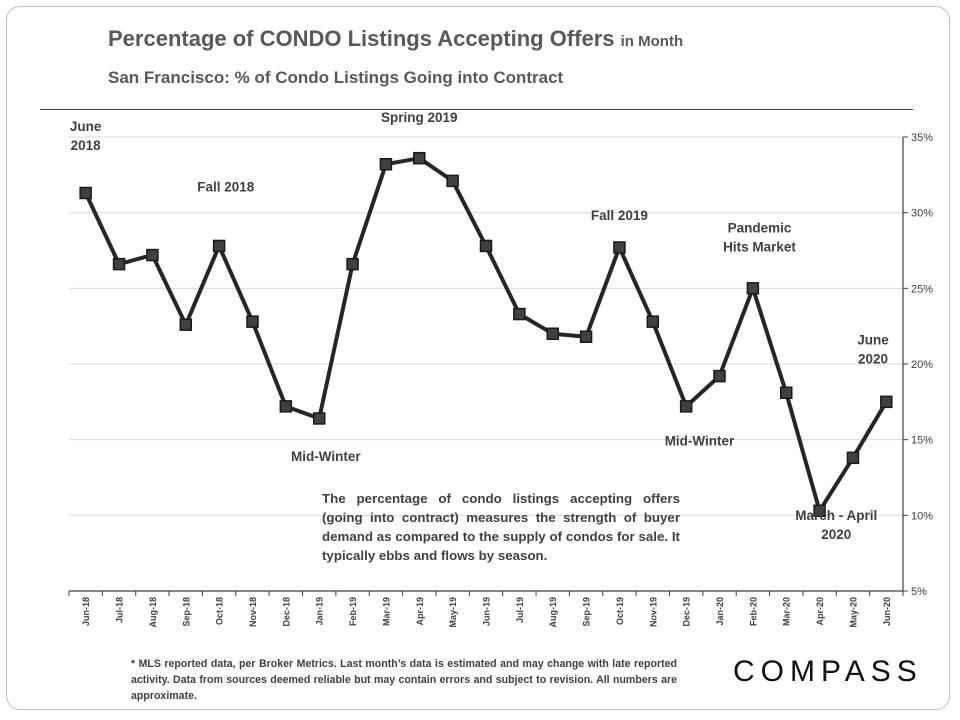 Image resolution: width=960 pixels, height=720 pixels. Describe the element at coordinates (476, 109) in the screenshot. I see `title-divider` at that location.